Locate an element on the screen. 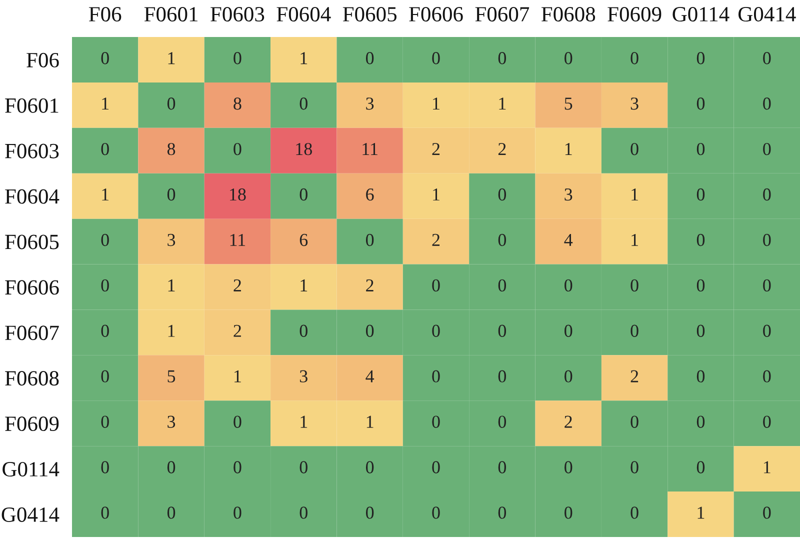  x-tick-label: G0114 is located at coordinates (701, 14).